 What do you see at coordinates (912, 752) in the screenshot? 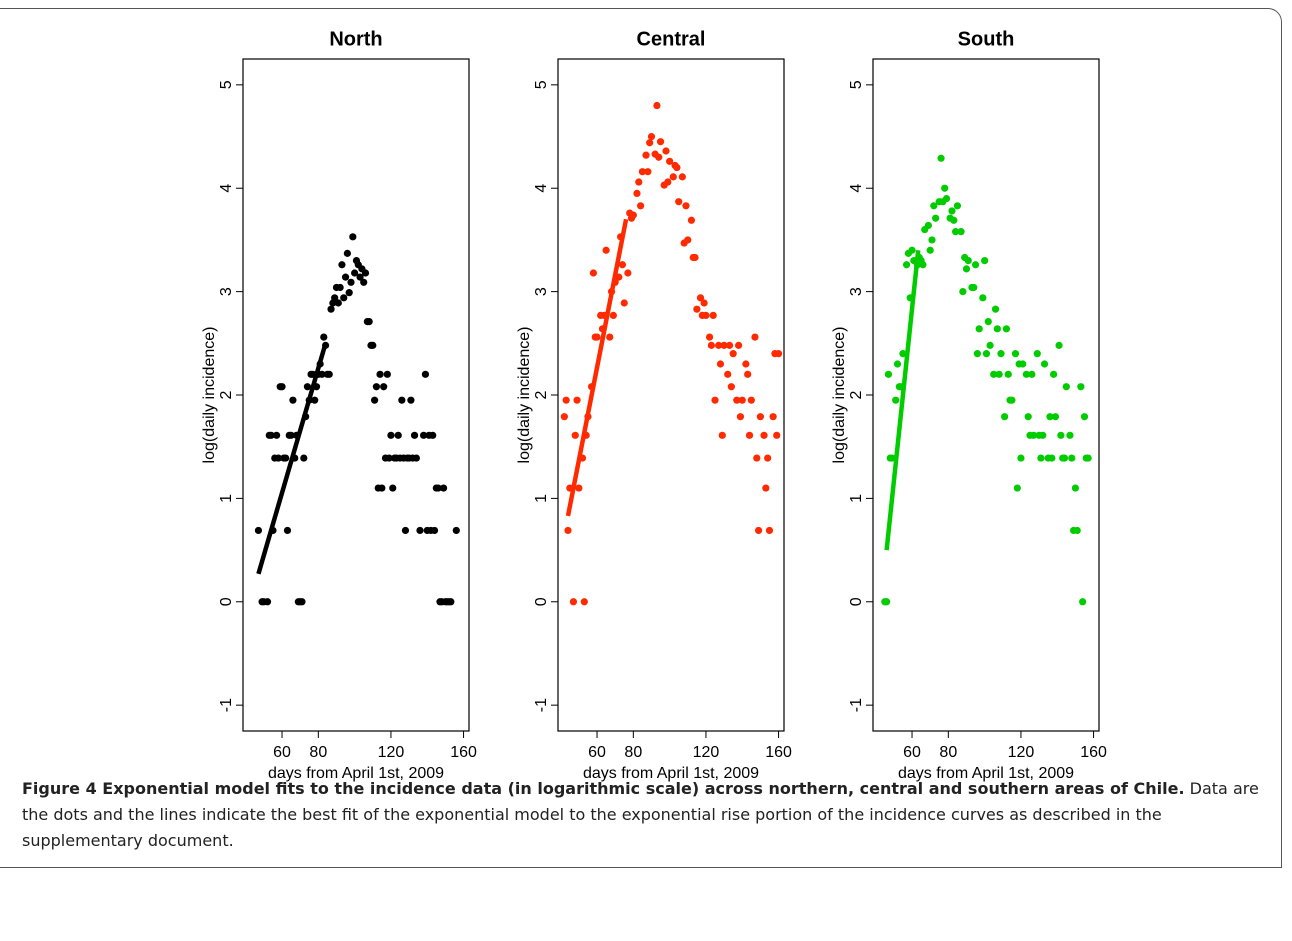
I see `x-tick-label: 60` at bounding box center [912, 752].